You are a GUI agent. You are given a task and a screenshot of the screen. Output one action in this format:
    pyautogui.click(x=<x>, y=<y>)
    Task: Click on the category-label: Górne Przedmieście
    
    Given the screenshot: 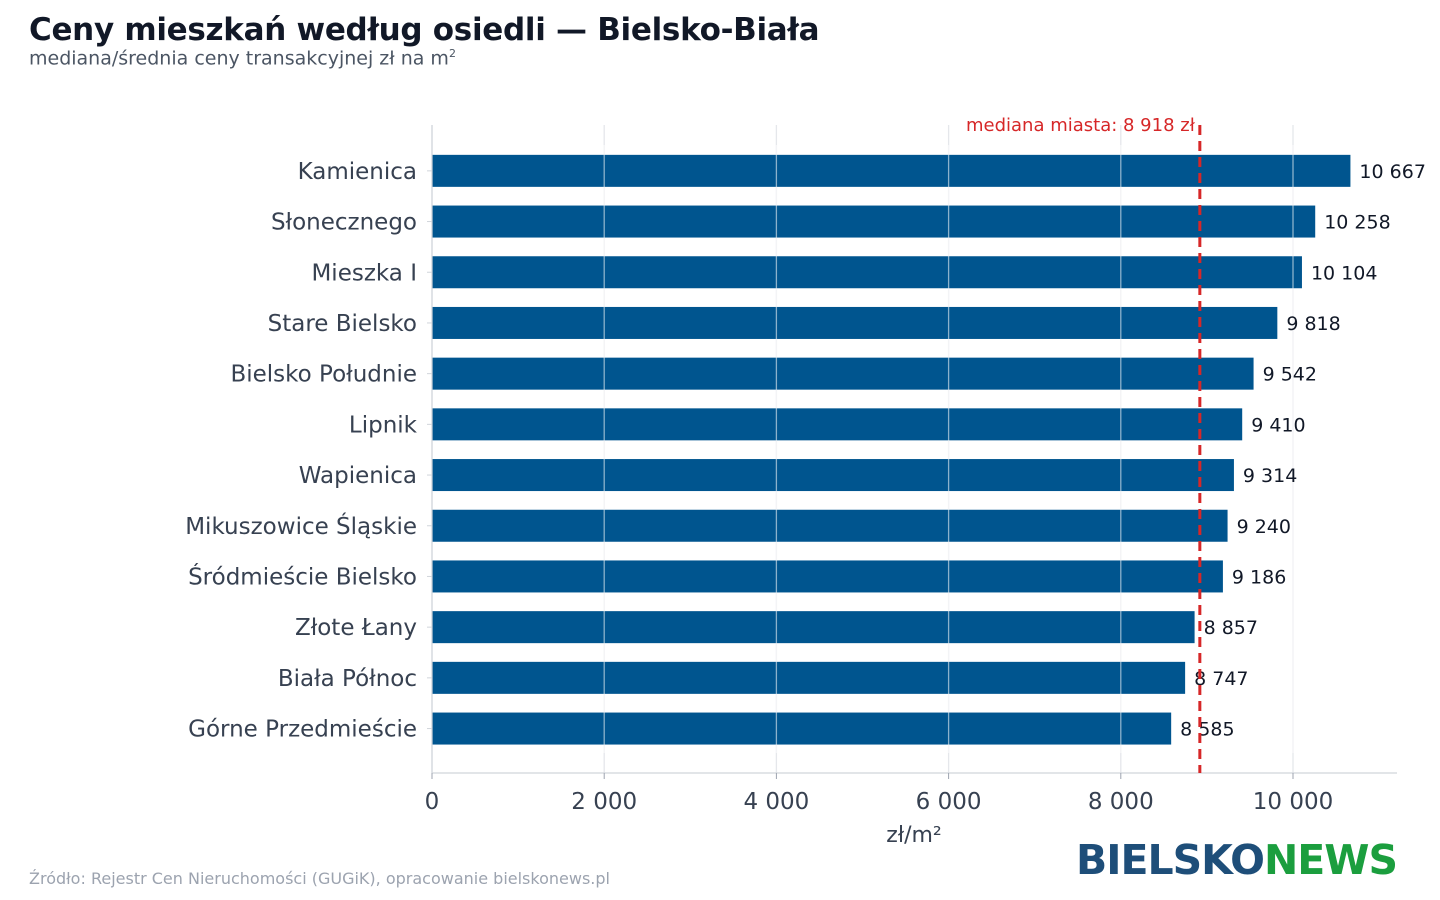 What is the action you would take?
    pyautogui.click(x=302, y=730)
    